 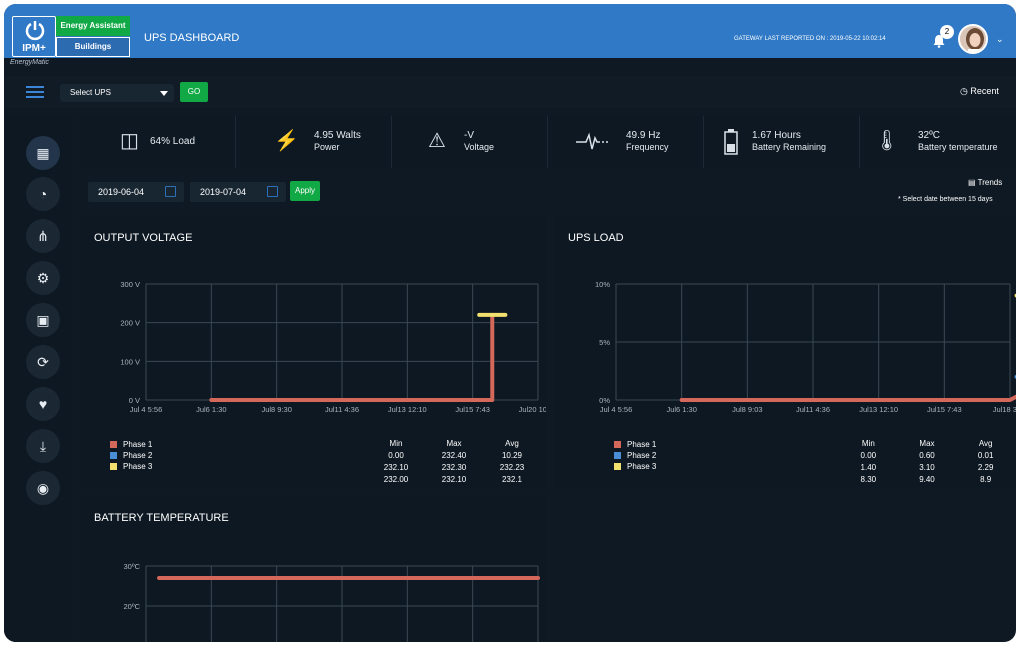 What do you see at coordinates (337, 135) in the screenshot?
I see `stat-power-value: 4.95 Walts` at bounding box center [337, 135].